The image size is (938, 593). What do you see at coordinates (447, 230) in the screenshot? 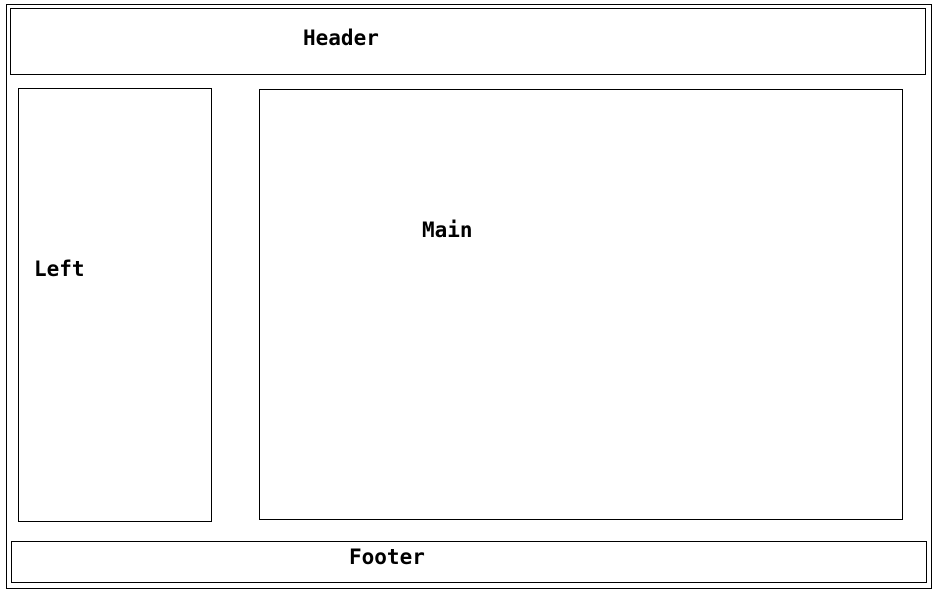
I see `main-label: Main` at bounding box center [447, 230].